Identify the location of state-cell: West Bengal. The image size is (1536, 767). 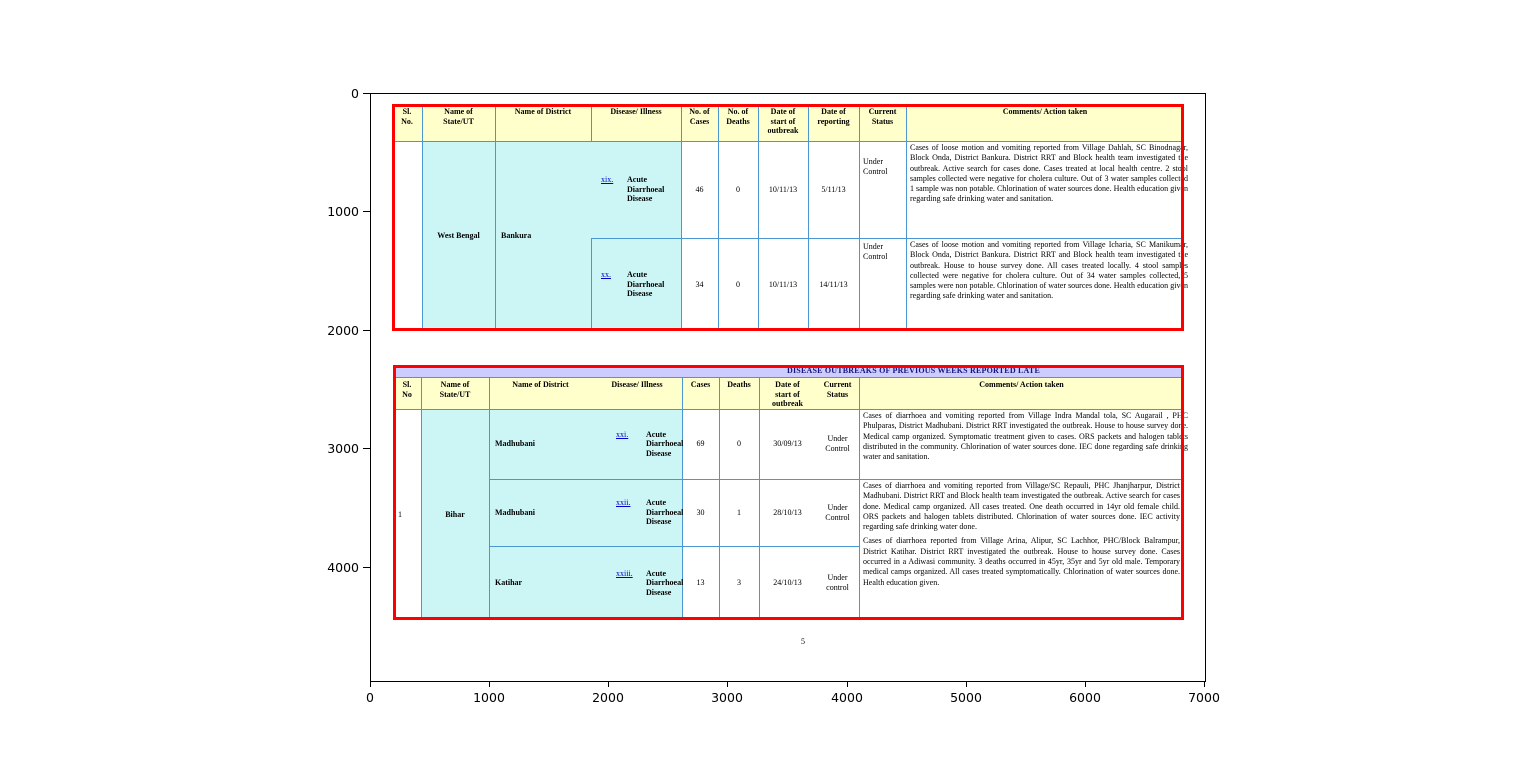
(458, 236).